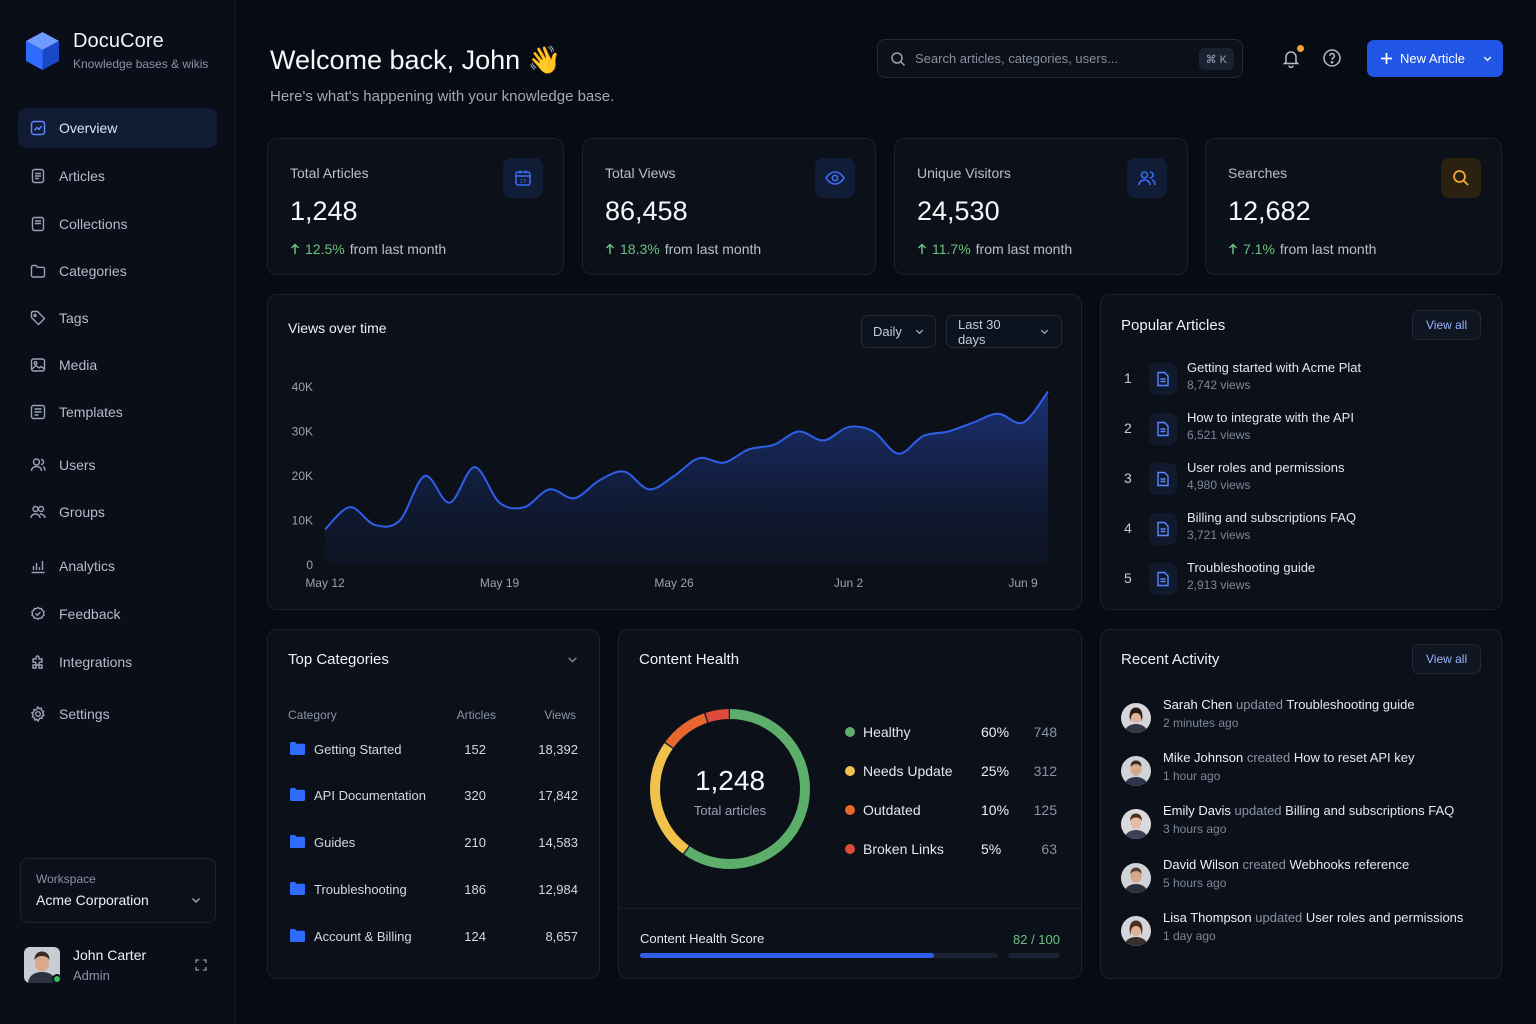 This screenshot has width=1536, height=1024. What do you see at coordinates (117, 128) in the screenshot?
I see `sidebar-item-overview: Overview` at bounding box center [117, 128].